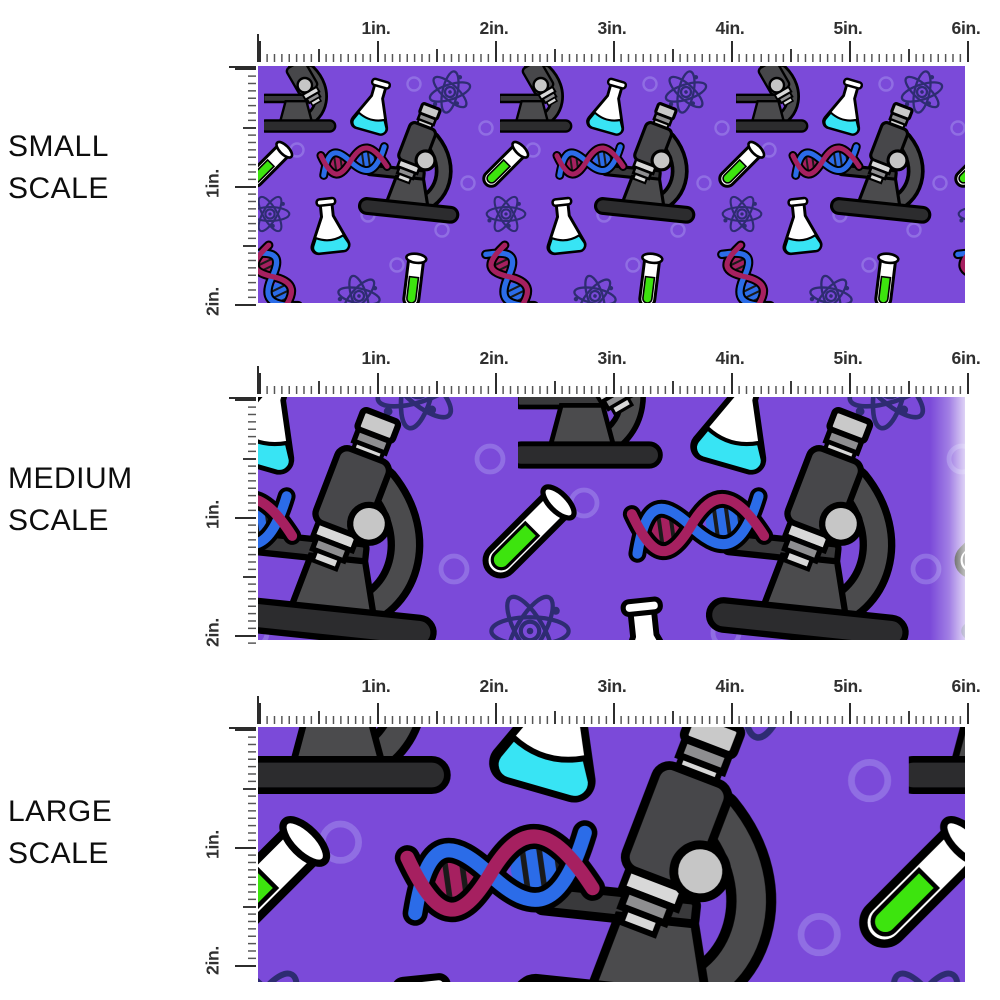 This screenshot has height=1000, width=1000. What do you see at coordinates (947, 518) in the screenshot?
I see `fabric-fold-highlight` at bounding box center [947, 518].